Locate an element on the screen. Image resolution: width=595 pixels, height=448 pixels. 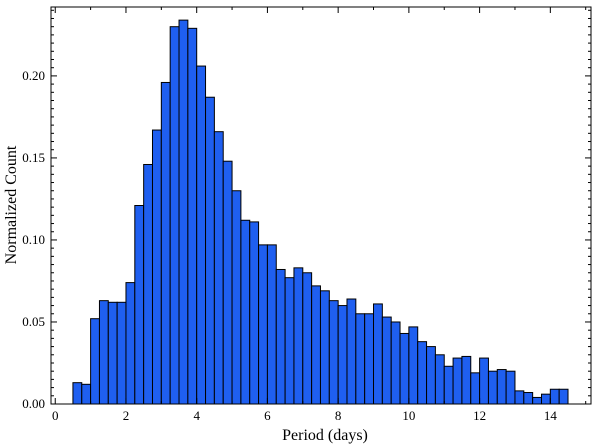
y-tick-label: 0.20 is located at coordinates (33, 75).